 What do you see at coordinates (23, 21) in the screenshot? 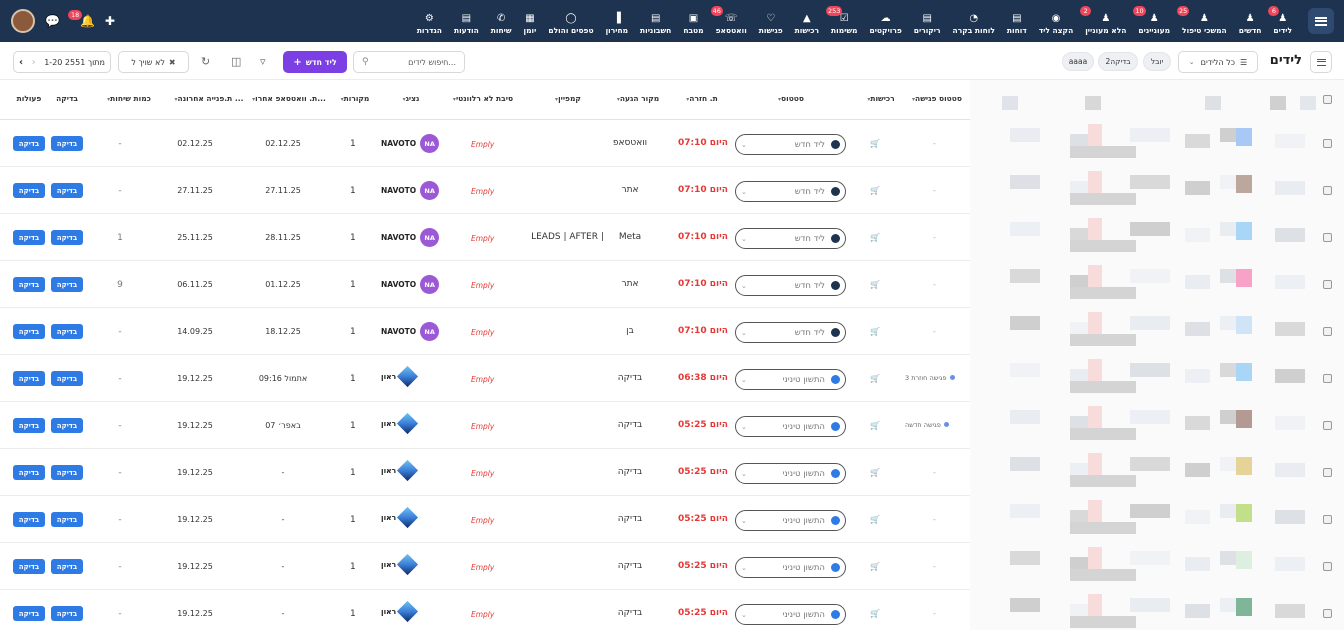
I see `avatar` at bounding box center [23, 21].